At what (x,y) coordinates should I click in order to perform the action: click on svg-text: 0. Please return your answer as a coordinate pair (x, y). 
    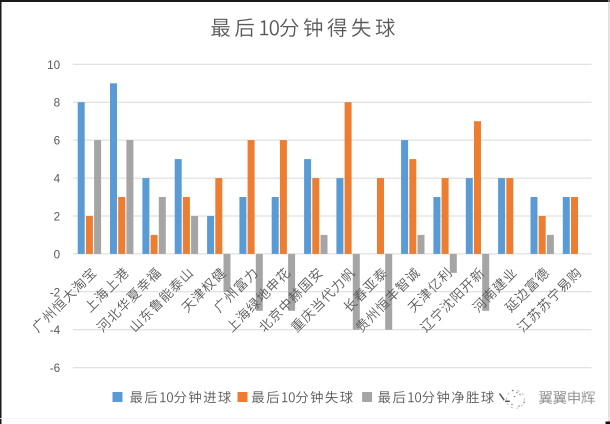
    Looking at the image, I should click on (57, 254).